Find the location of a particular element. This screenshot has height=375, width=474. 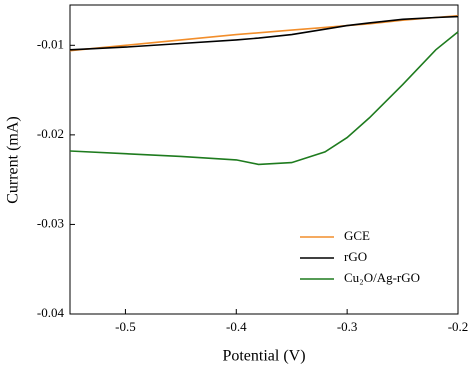

x-tick-label: -0.4 is located at coordinates (236, 326).